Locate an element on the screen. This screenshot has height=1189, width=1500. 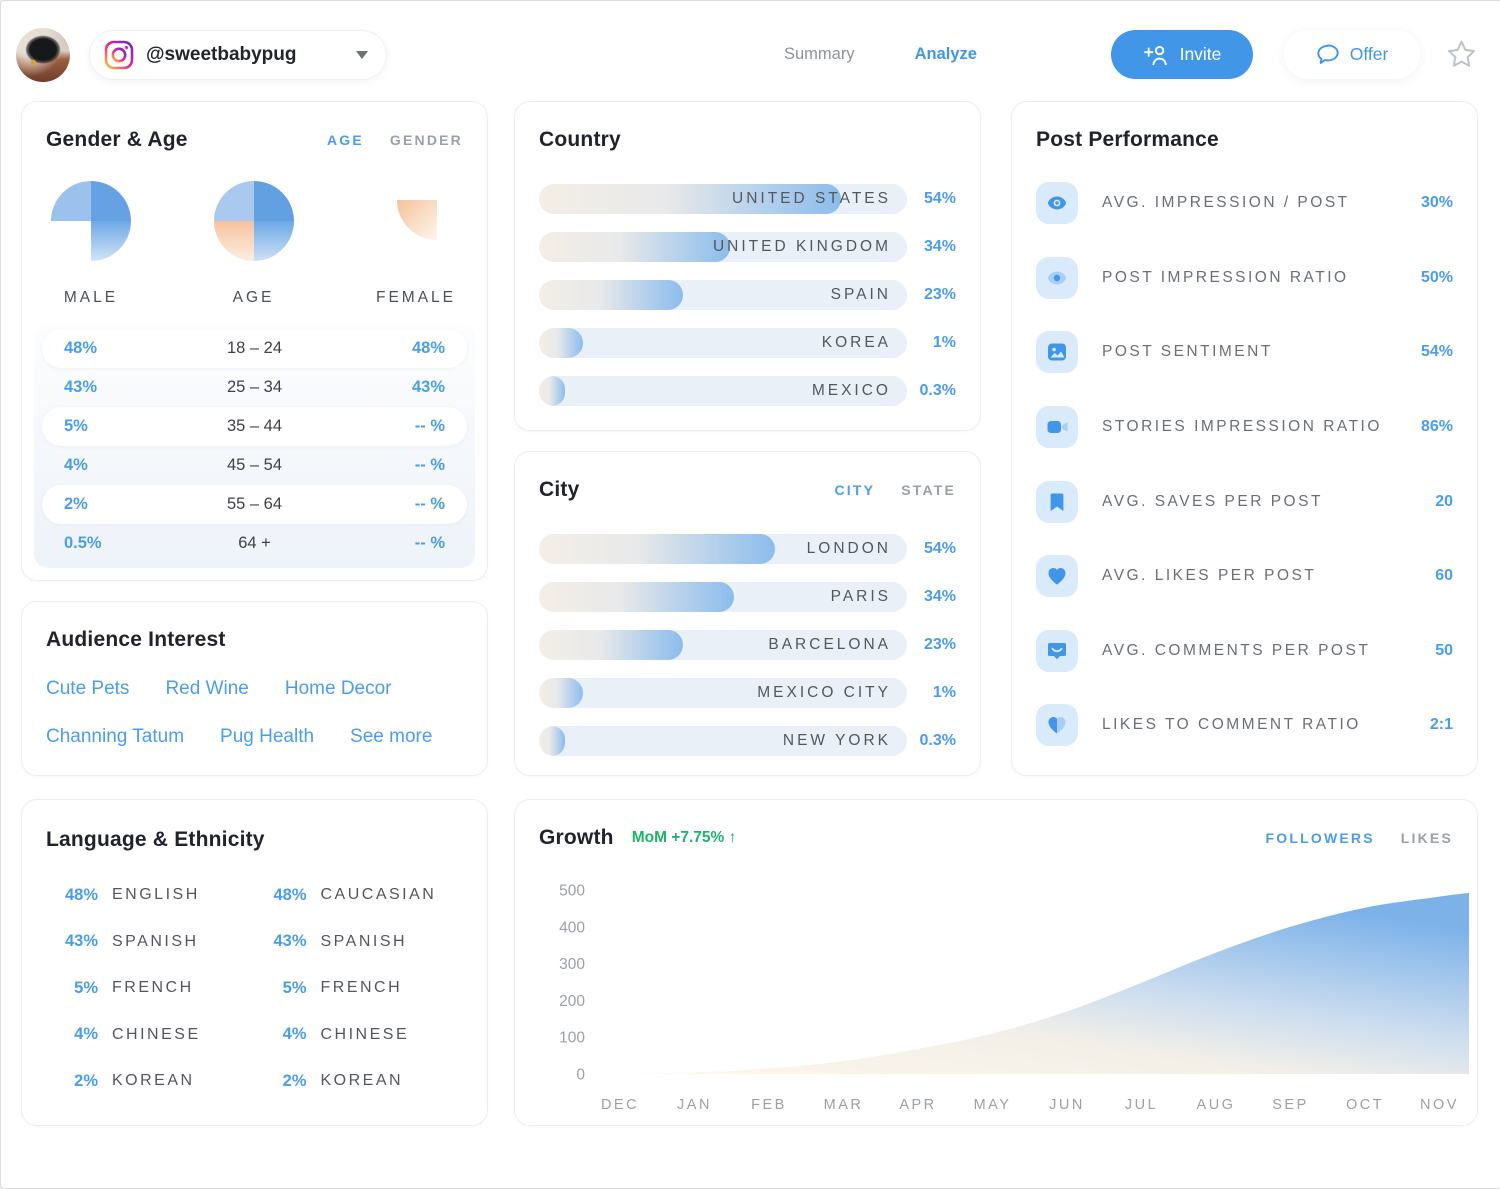
chat-bubble-icon is located at coordinates (1328, 54).